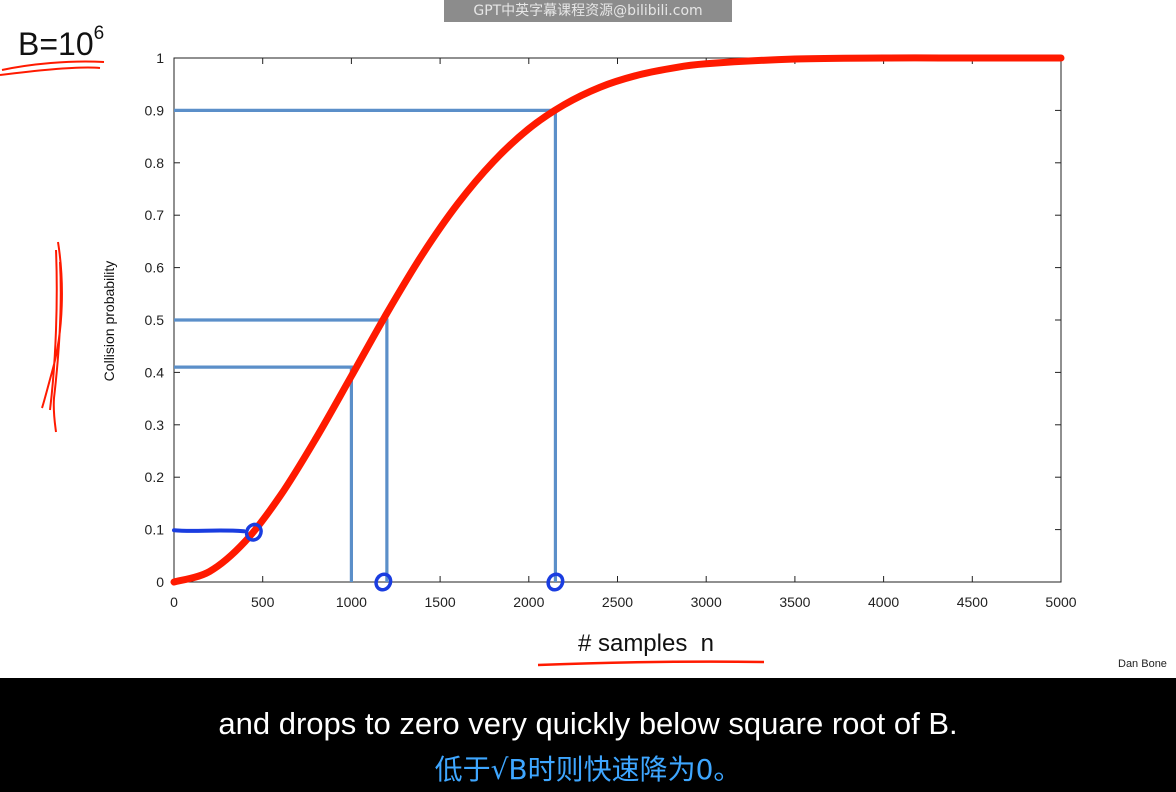  I want to click on credit-label: Dan Bone, so click(1142, 664).